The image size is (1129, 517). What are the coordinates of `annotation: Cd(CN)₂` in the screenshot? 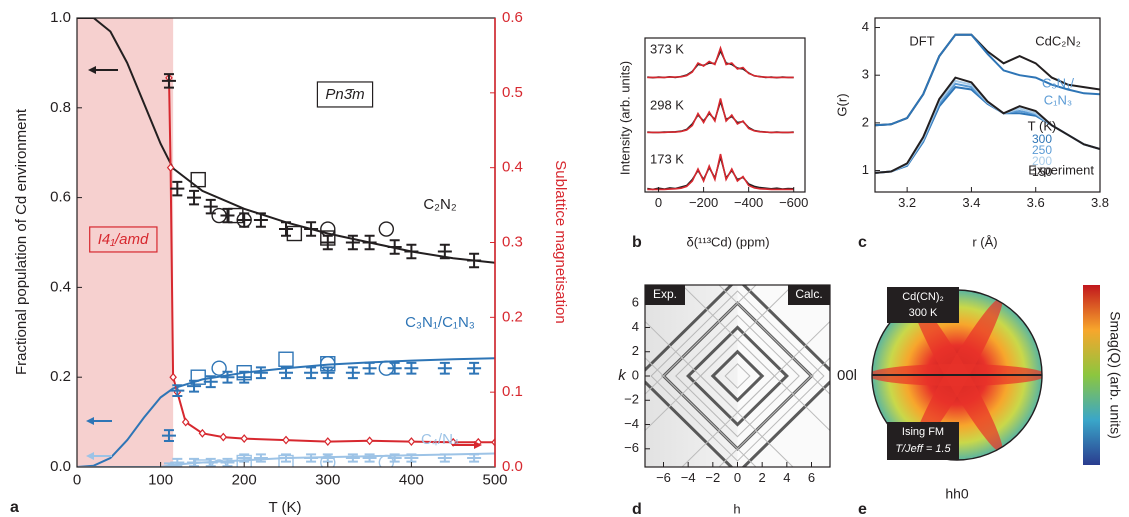 It's located at (923, 297).